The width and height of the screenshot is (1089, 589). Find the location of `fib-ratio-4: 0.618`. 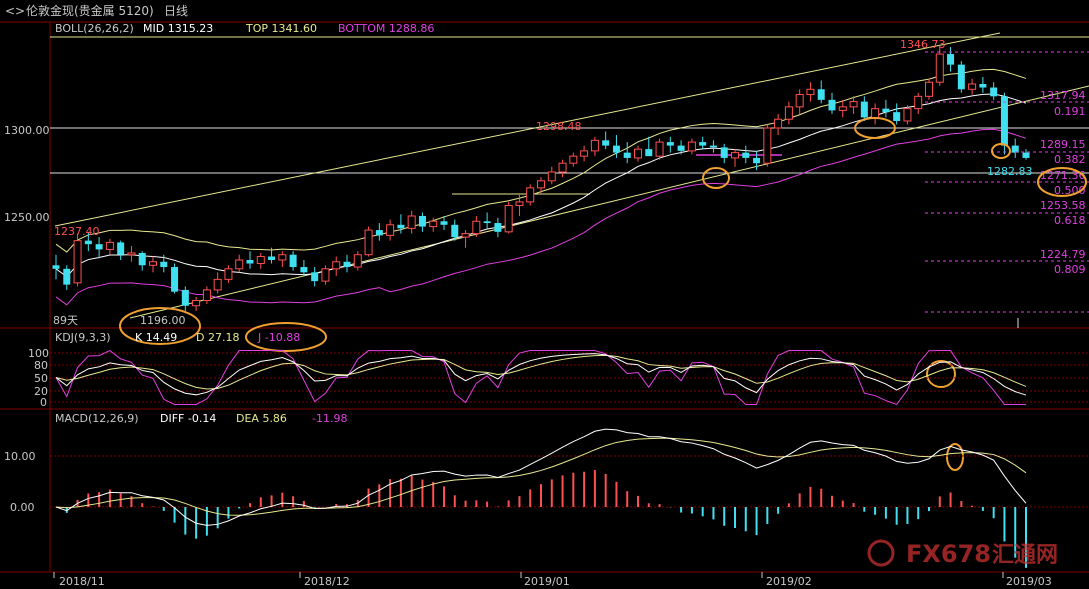

fib-ratio-4: 0.618 is located at coordinates (1070, 220).